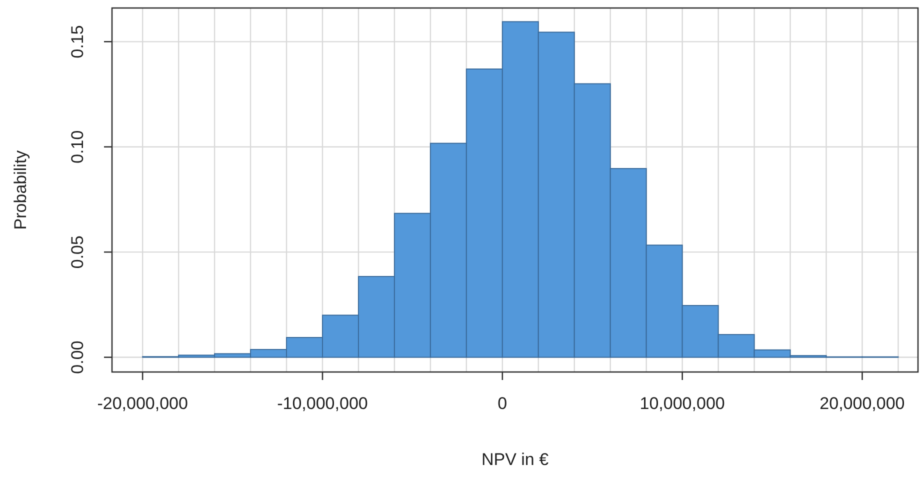 The width and height of the screenshot is (923, 477). What do you see at coordinates (682, 403) in the screenshot?
I see `x-tick-label: 10,000,000` at bounding box center [682, 403].